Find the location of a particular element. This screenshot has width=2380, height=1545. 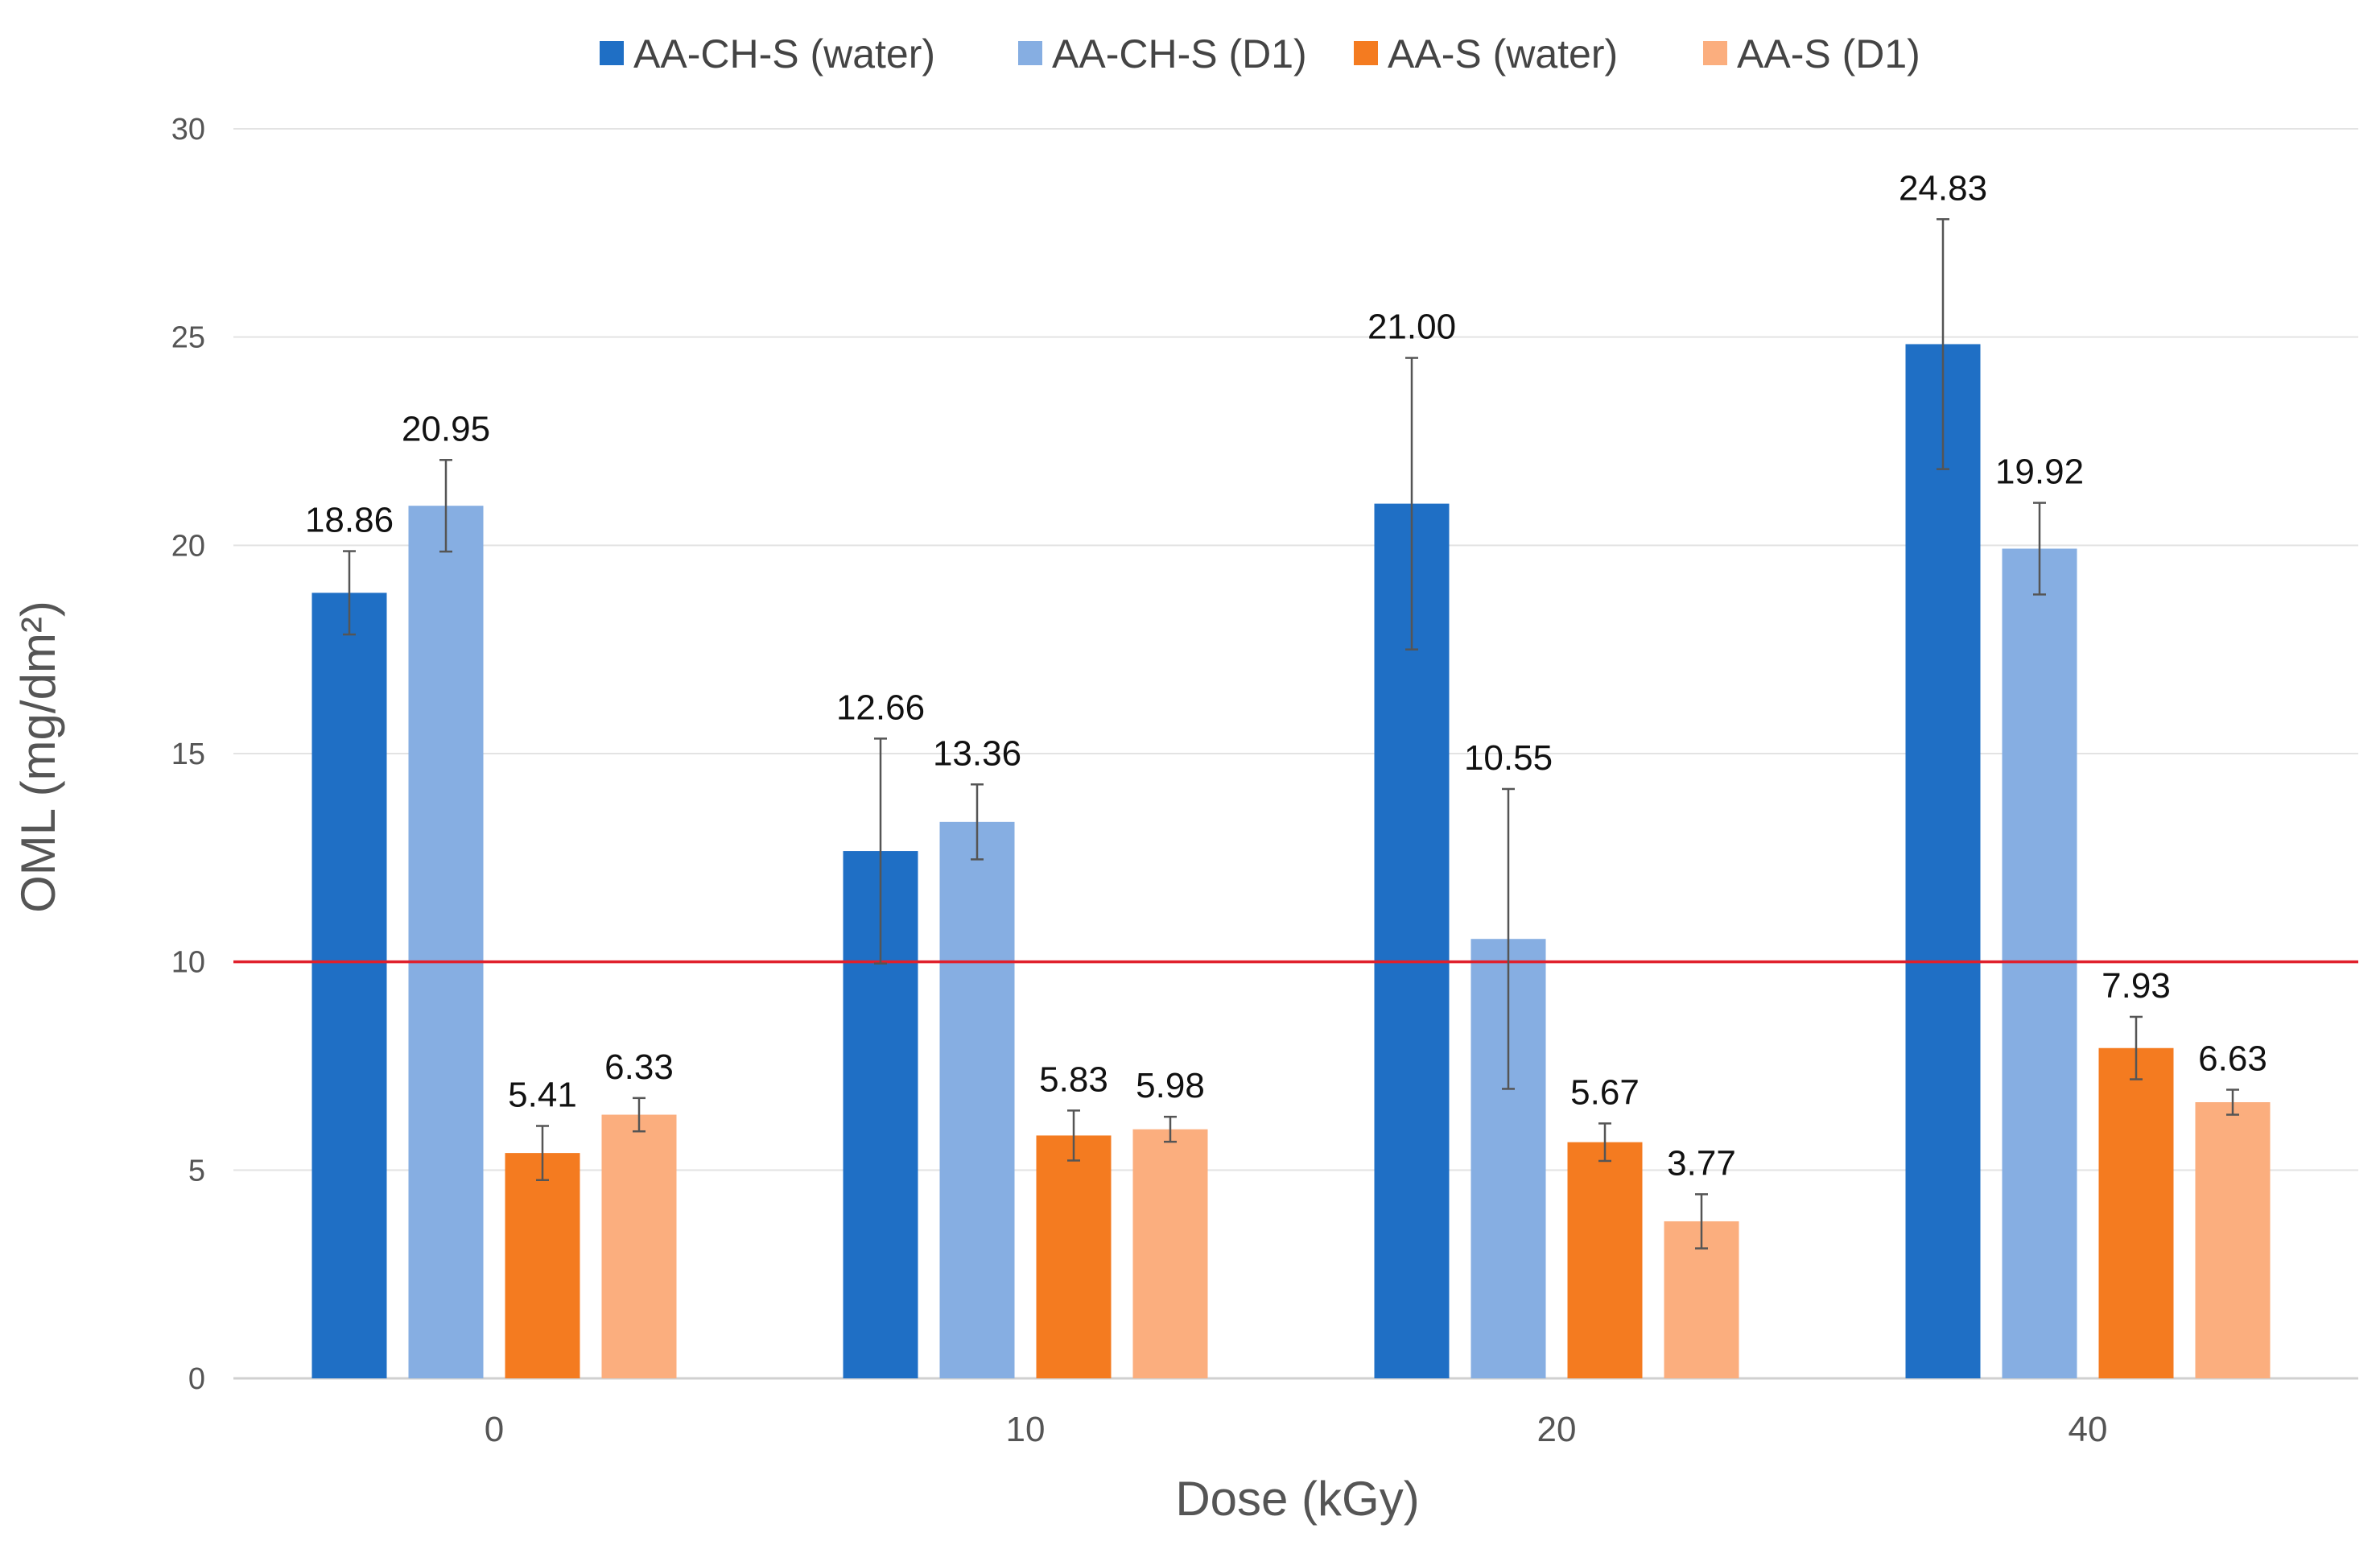

legend-label: AA-S (D1) is located at coordinates (1829, 53).